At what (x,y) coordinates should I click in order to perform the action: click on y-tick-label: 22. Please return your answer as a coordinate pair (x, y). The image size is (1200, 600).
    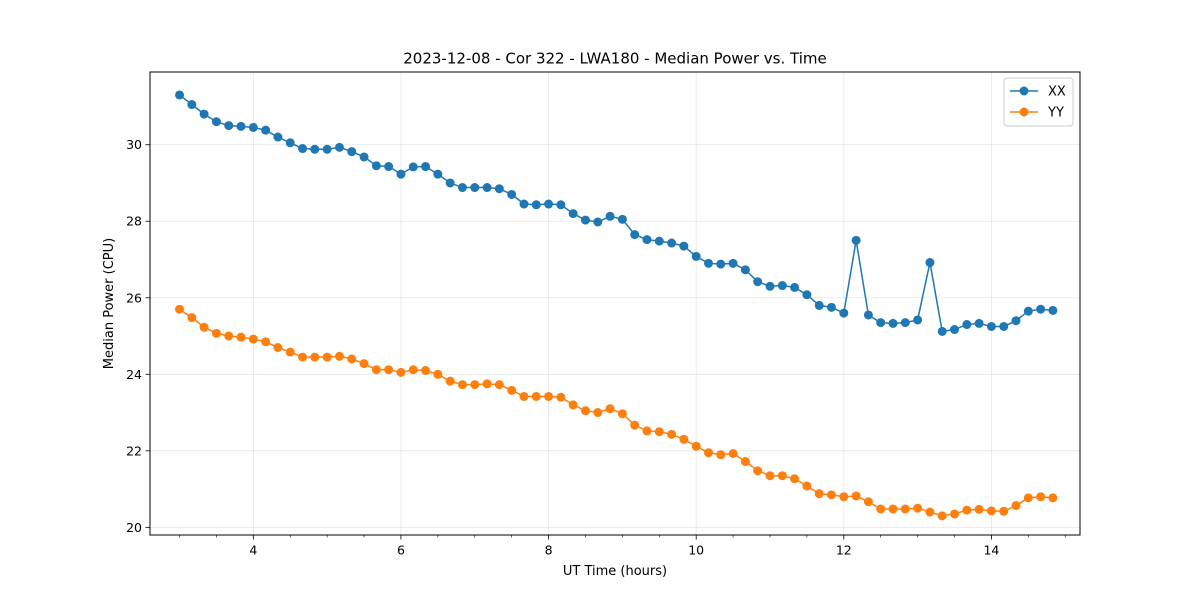
    Looking at the image, I should click on (134, 450).